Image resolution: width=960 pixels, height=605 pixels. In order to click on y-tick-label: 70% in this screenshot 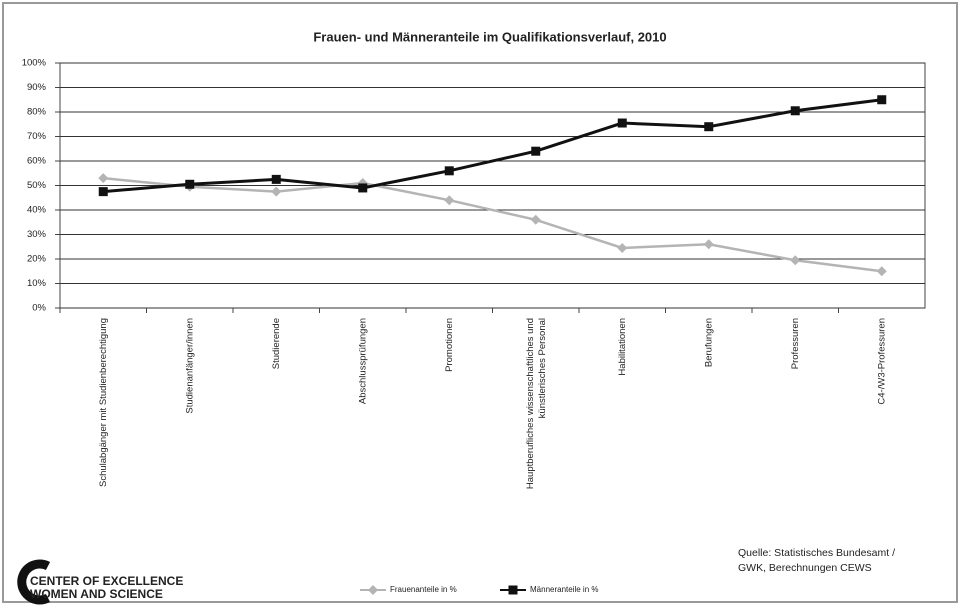, I will do `click(37, 136)`.